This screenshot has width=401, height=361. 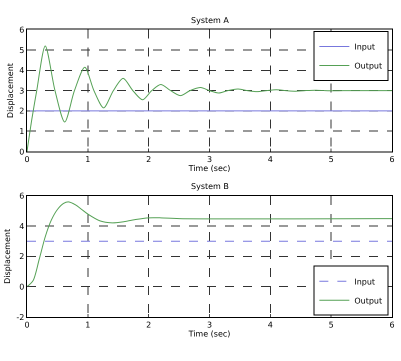 What do you see at coordinates (21, 131) in the screenshot?
I see `y-tick-label: 1` at bounding box center [21, 131].